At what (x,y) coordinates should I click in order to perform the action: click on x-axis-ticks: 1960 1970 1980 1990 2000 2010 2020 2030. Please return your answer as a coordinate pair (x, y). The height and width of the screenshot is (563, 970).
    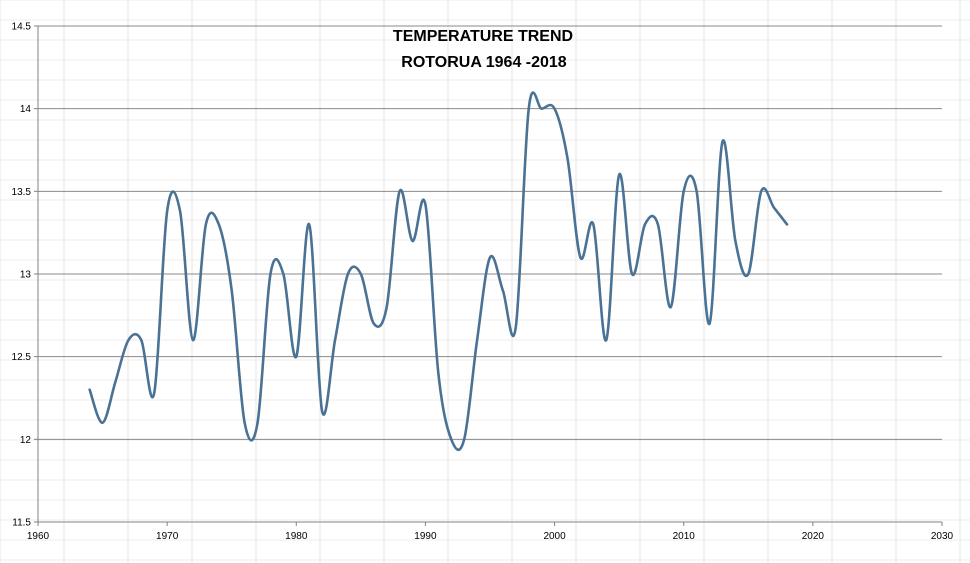
    Looking at the image, I should click on (490, 532).